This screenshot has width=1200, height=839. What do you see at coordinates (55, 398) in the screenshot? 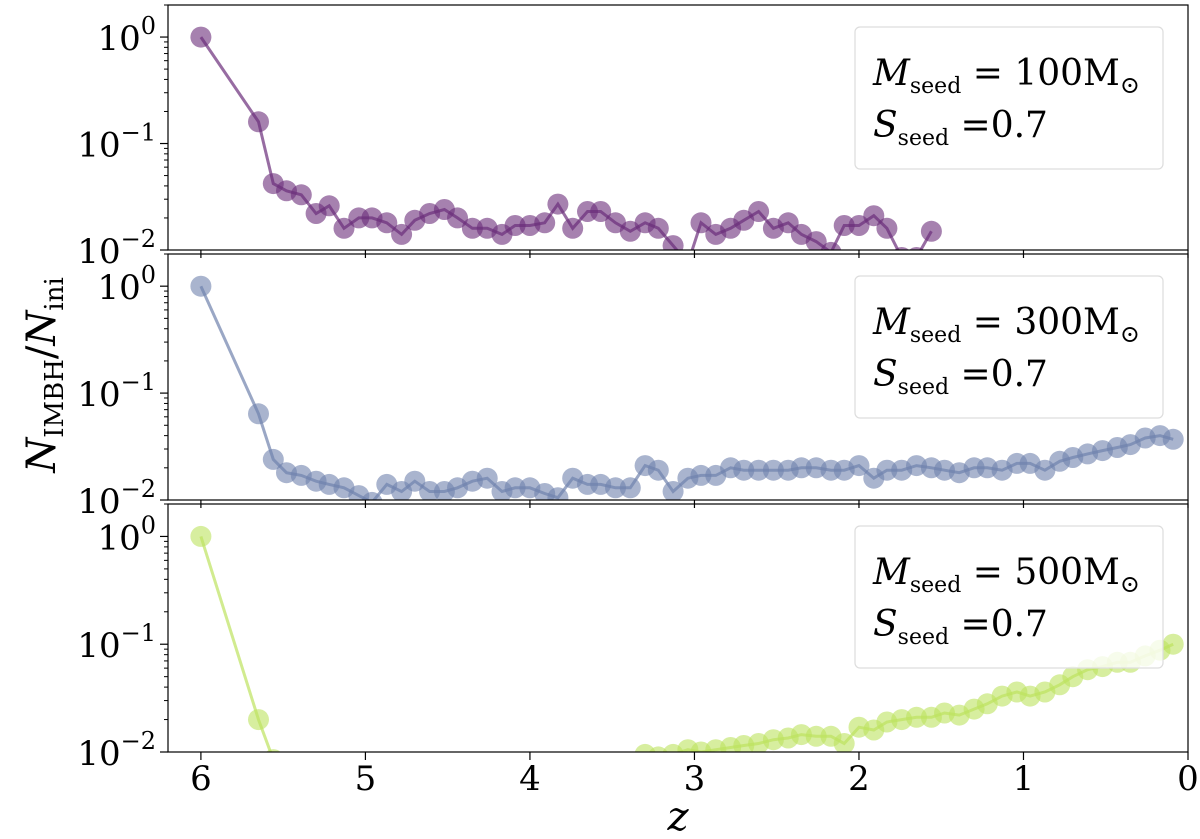
I see `y-axis-label-numerator-sub: IMBH` at bounding box center [55, 398].